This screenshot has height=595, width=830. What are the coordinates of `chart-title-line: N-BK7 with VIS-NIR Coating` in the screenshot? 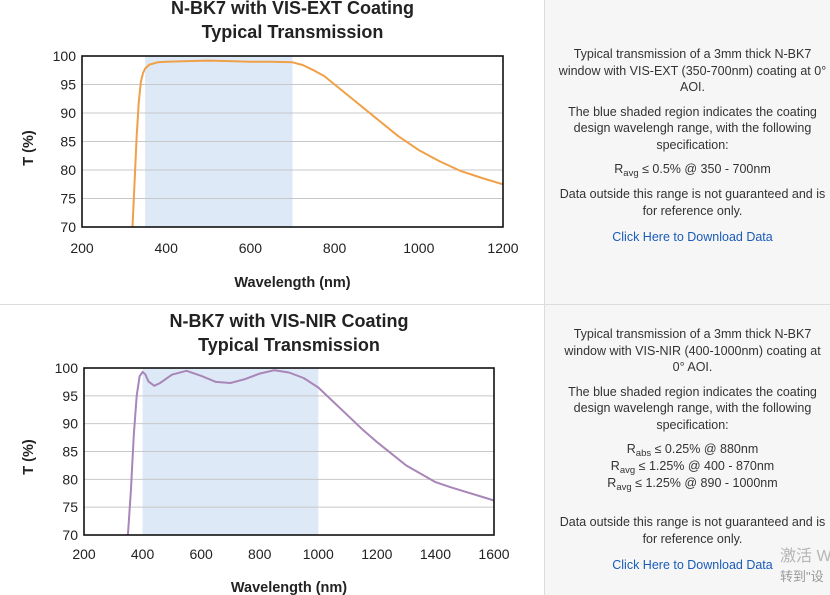 It's located at (289, 321).